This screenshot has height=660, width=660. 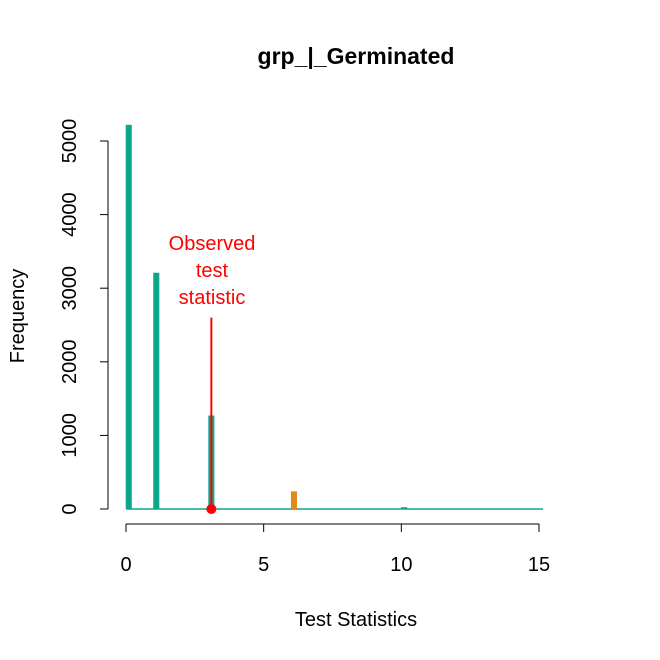 I want to click on x-tick-label: 5, so click(x=263, y=565).